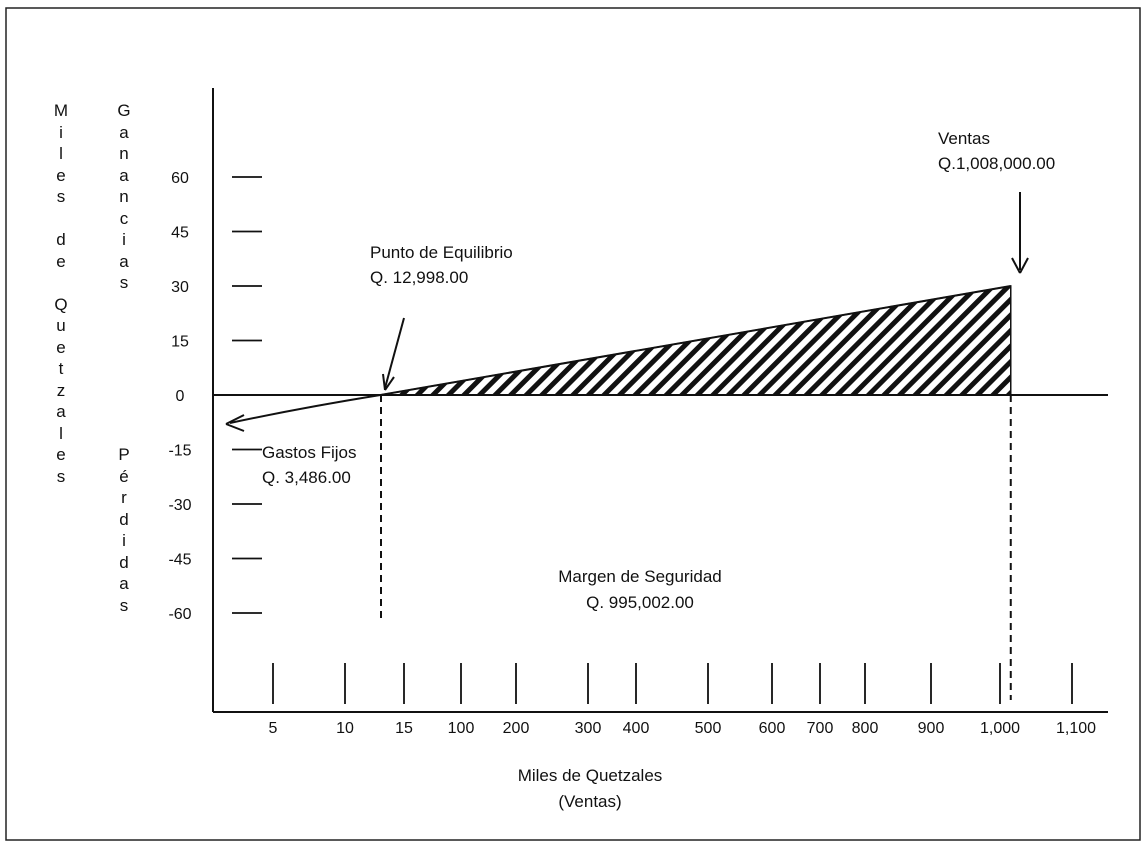 The image size is (1142, 842). Describe the element at coordinates (461, 728) in the screenshot. I see `x-tick-label: 100` at that location.